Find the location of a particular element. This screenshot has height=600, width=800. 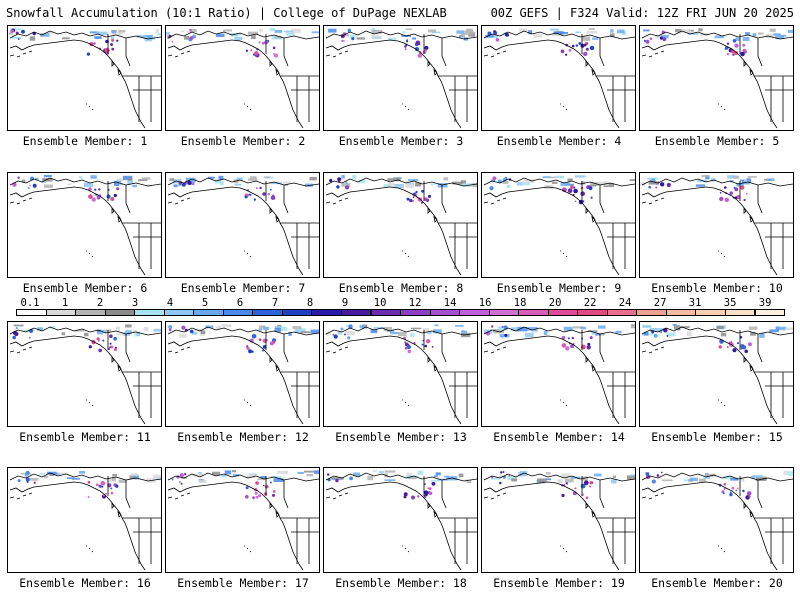

member-label: Ensemble Member: 10 is located at coordinates (717, 288).